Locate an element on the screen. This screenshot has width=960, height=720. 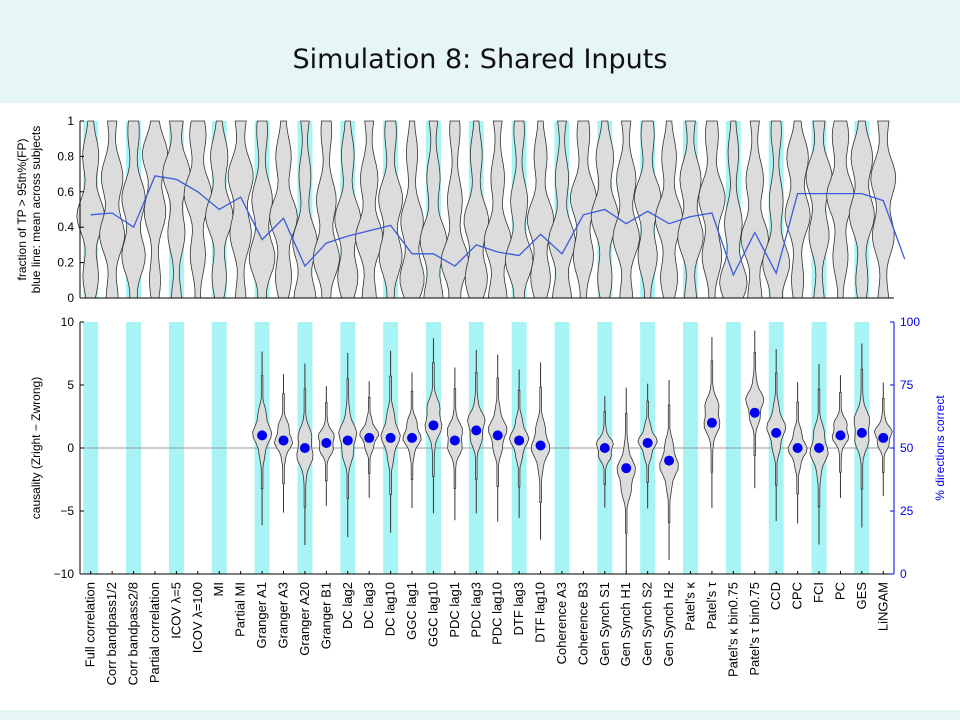
x-tick-label: Full correlation is located at coordinates (90, 624).